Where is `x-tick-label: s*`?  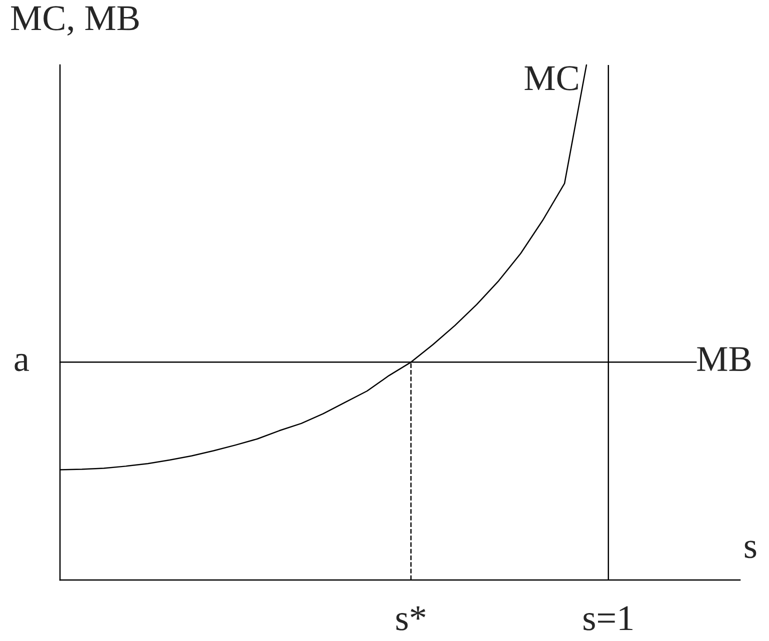
x-tick-label: s* is located at coordinates (411, 618).